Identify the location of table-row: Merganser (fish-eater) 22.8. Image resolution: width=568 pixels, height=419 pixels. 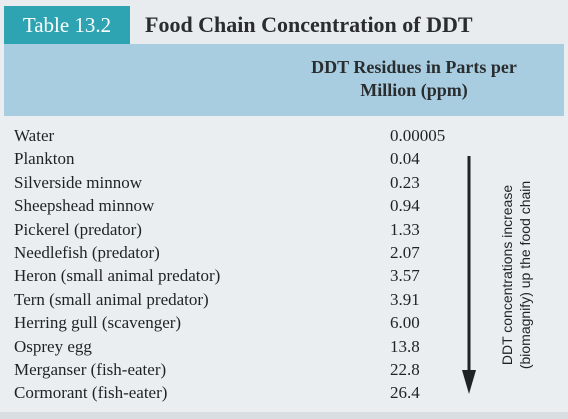
(244, 369).